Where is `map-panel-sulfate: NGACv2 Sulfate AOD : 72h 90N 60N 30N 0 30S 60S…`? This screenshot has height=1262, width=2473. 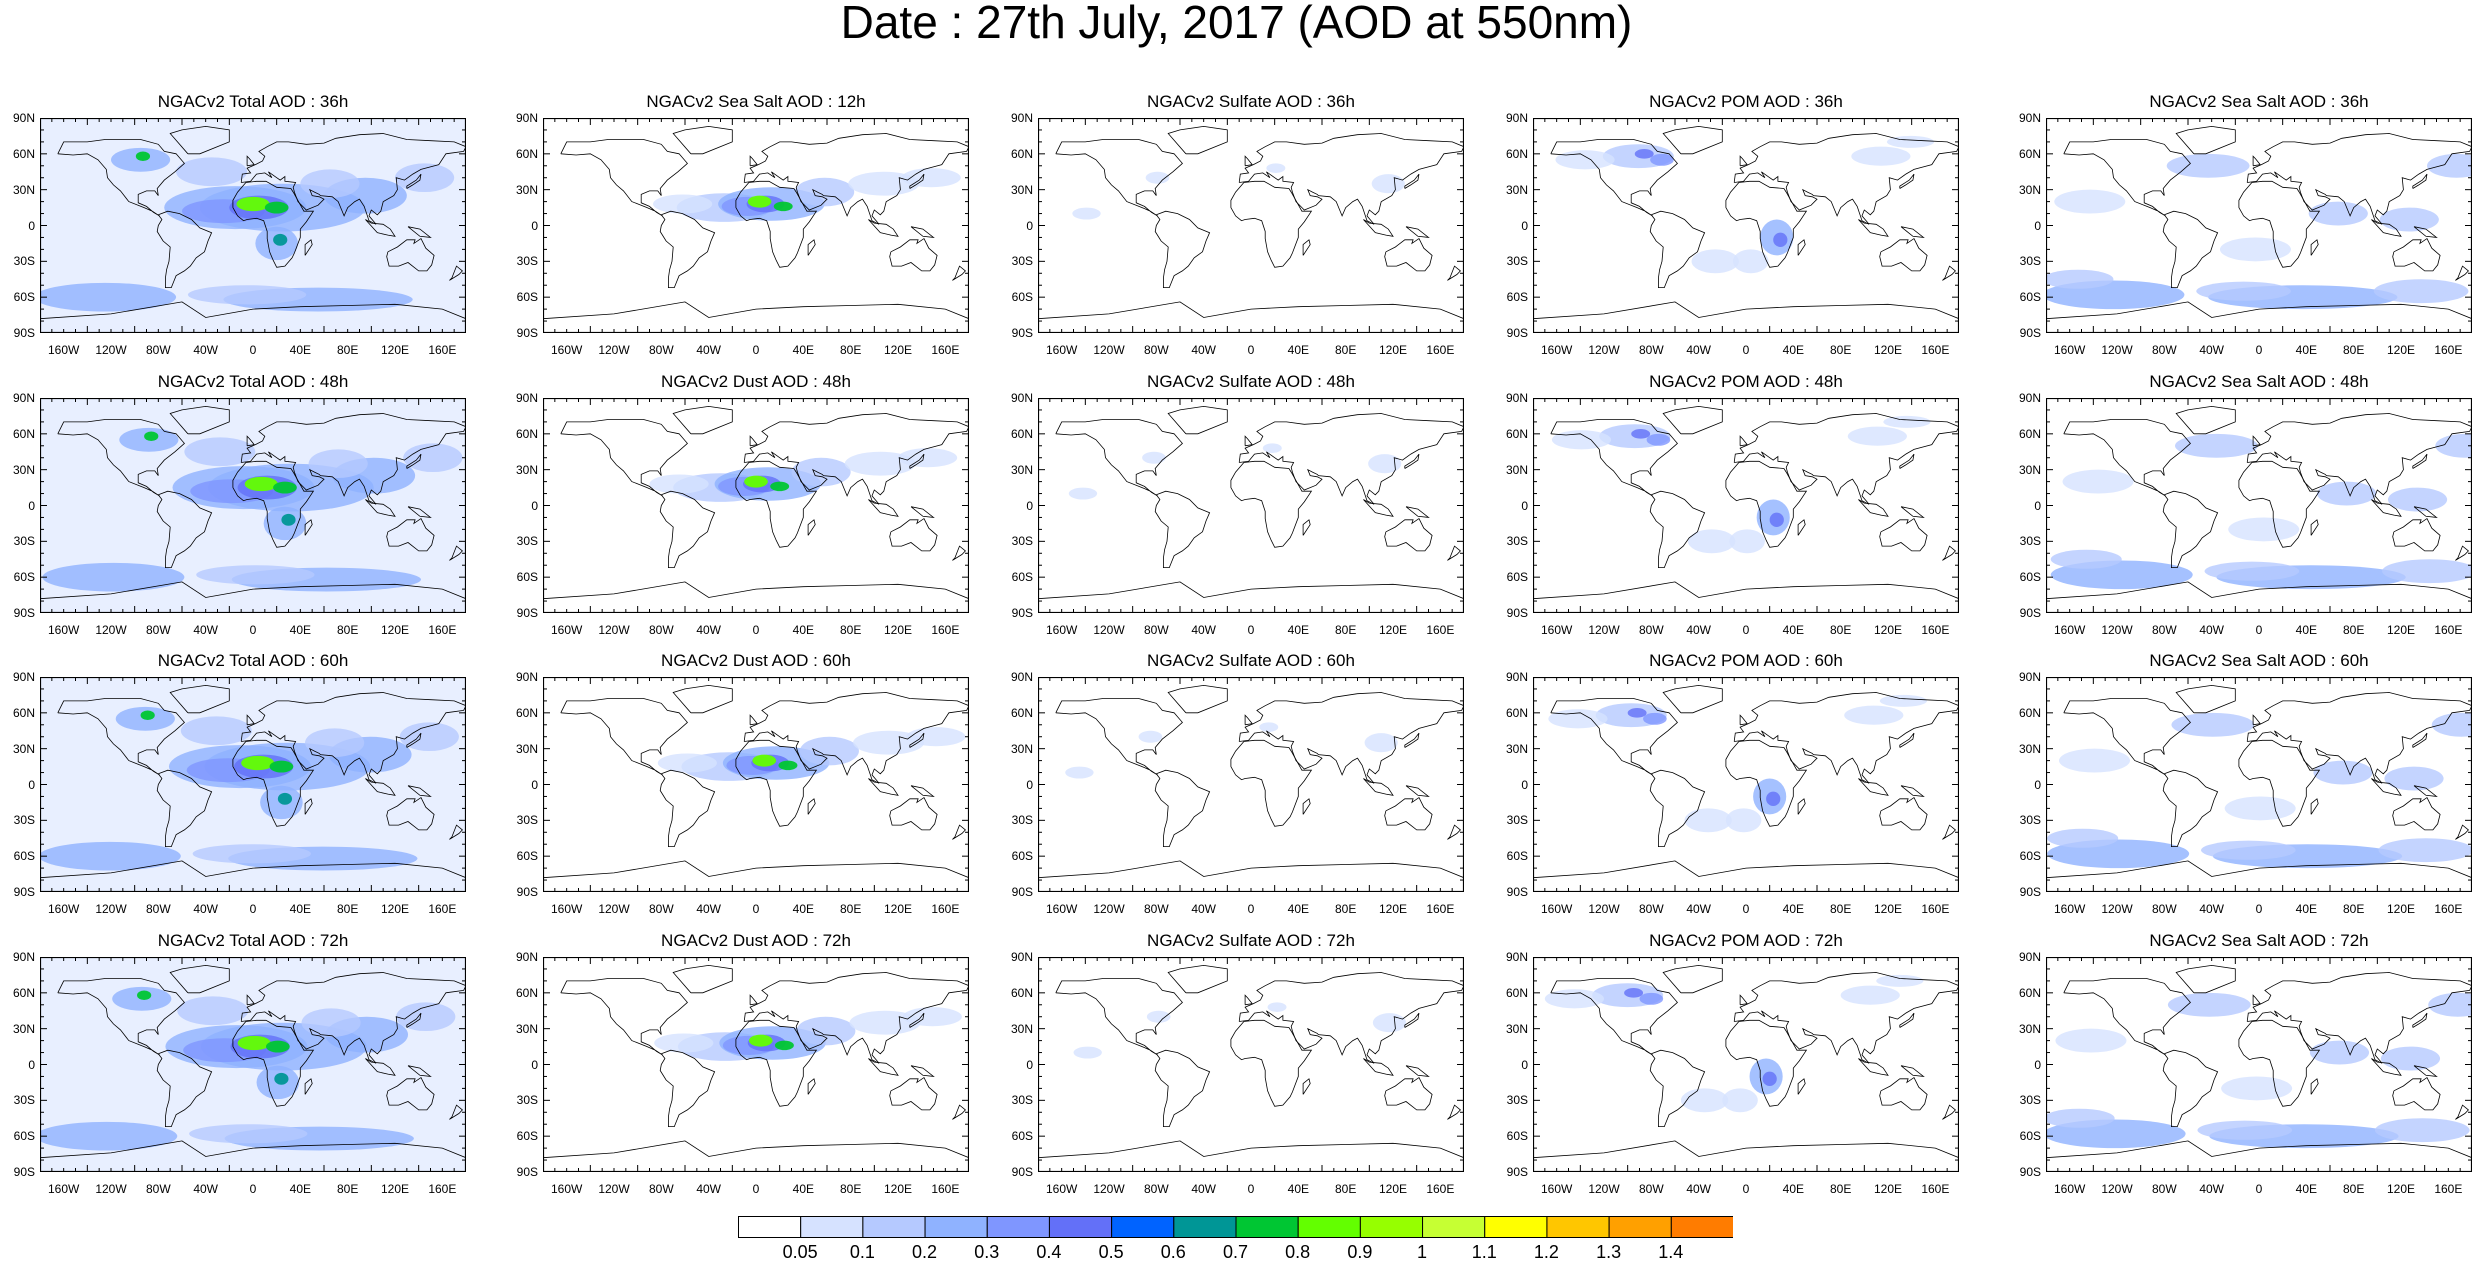
map-panel-sulfate: NGACv2 Sulfate AOD : 72h 90N 60N 30N 0 30S 60S… is located at coordinates (1237, 1063).